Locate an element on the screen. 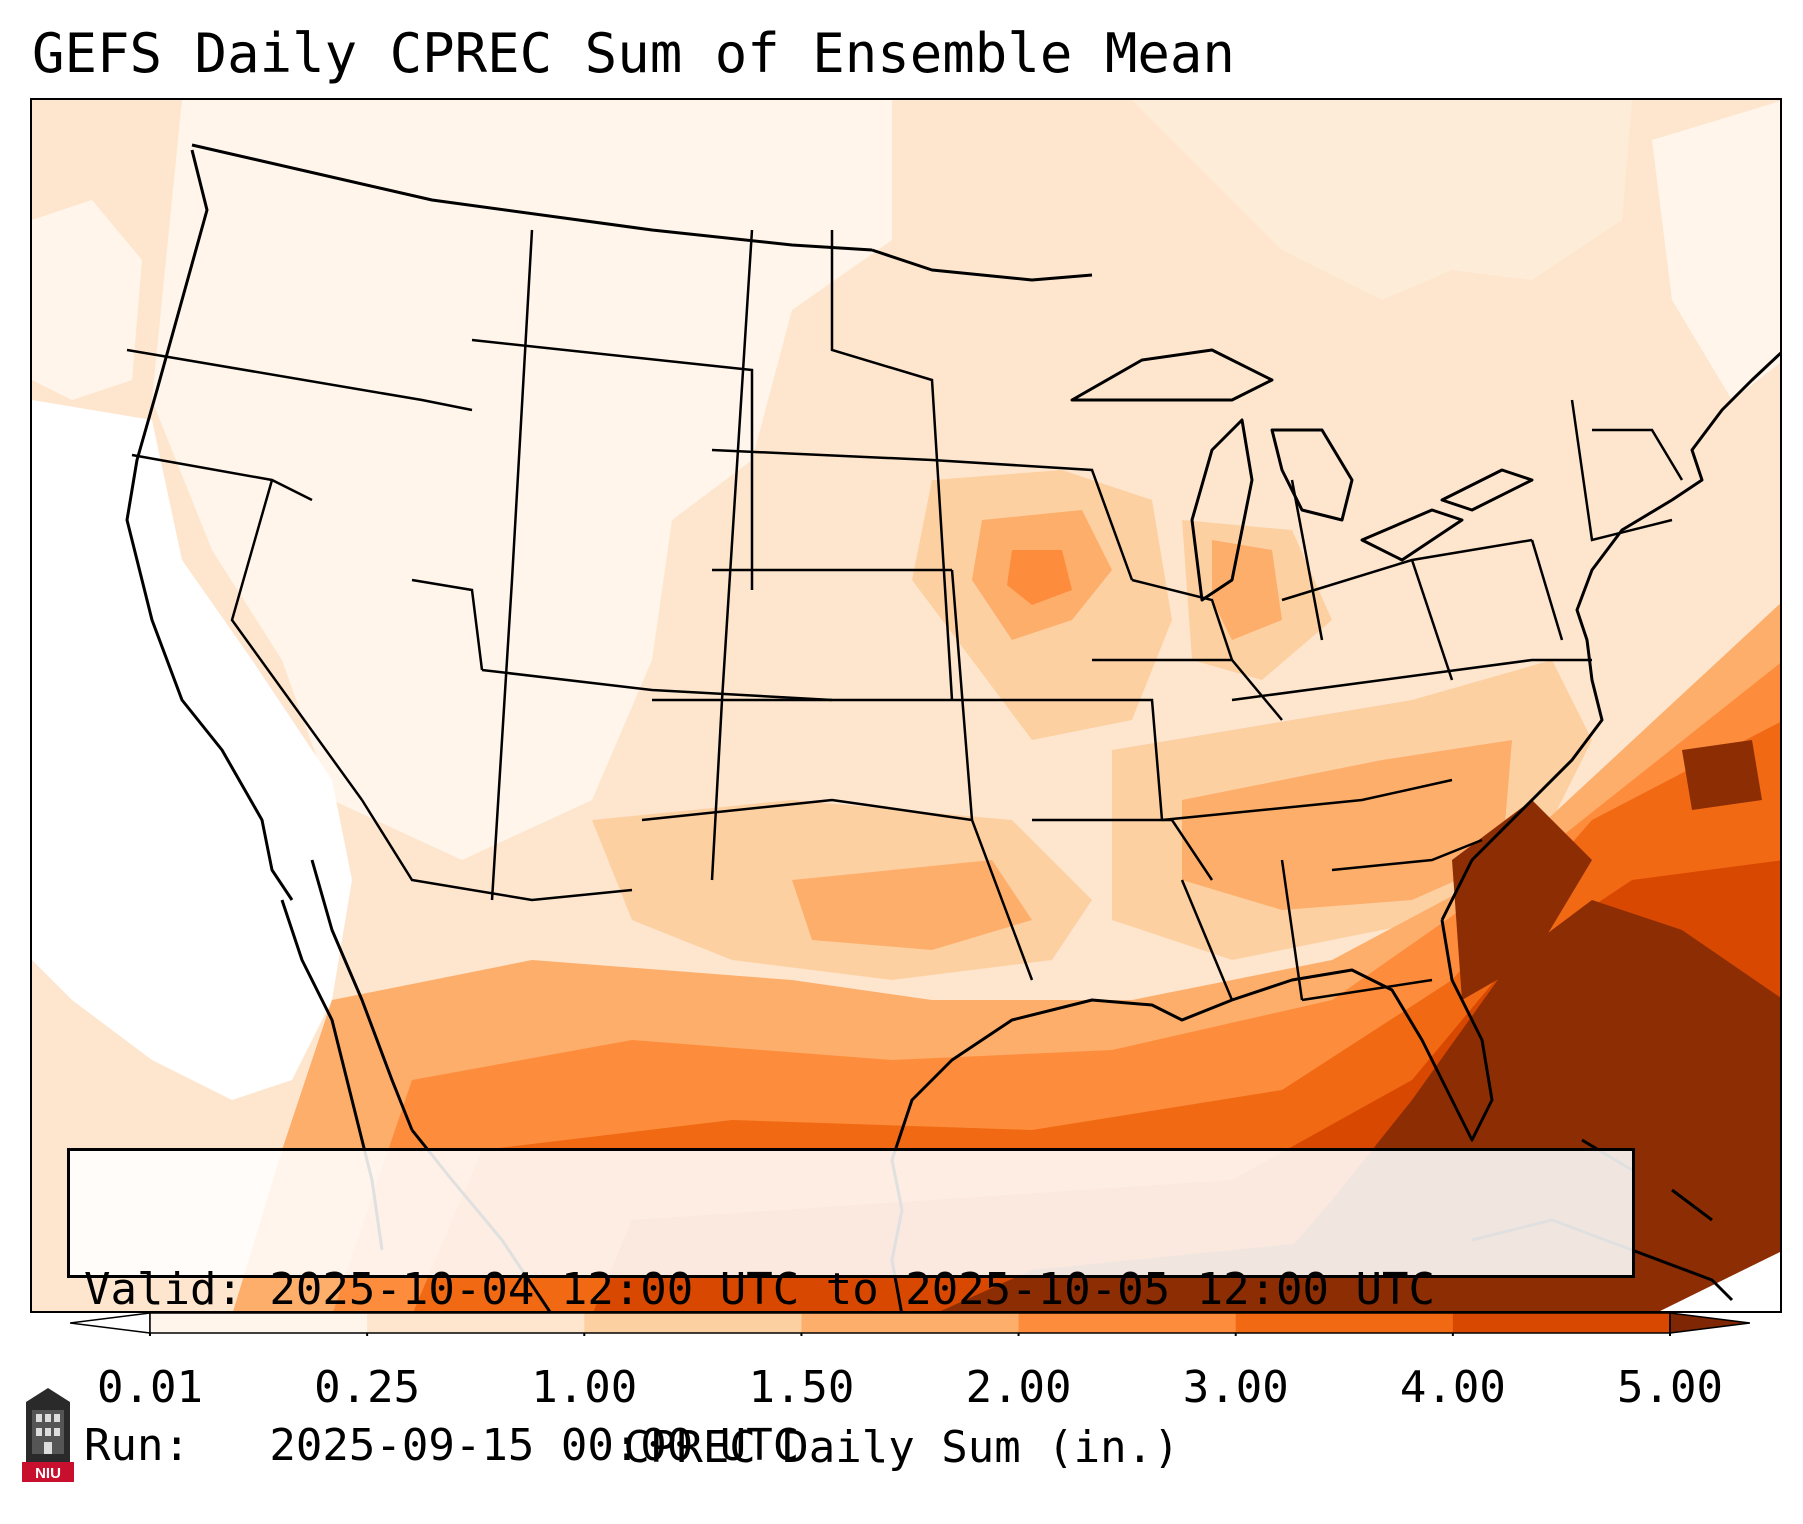 The width and height of the screenshot is (1803, 1524). page-title: GEFS Daily CPREC Sum of Ensemble Mean is located at coordinates (633, 53).